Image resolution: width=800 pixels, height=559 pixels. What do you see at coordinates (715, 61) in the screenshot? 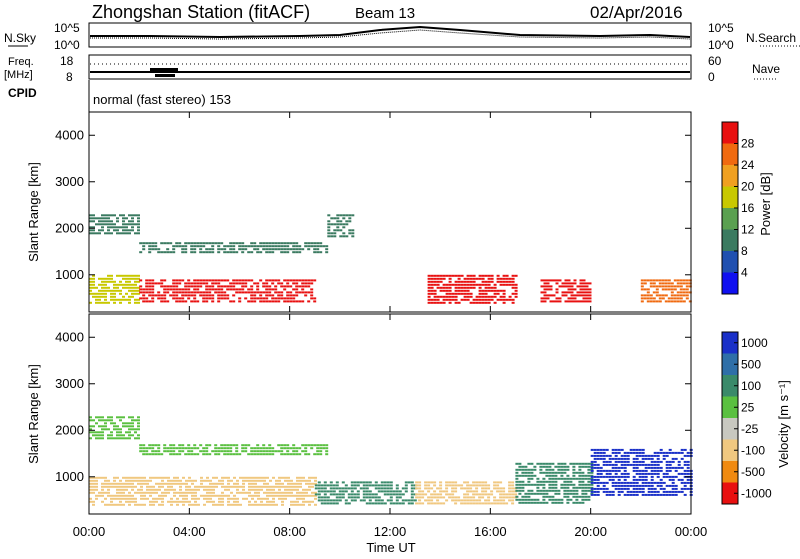
I see `freq-right-tick-top: 60` at bounding box center [715, 61].